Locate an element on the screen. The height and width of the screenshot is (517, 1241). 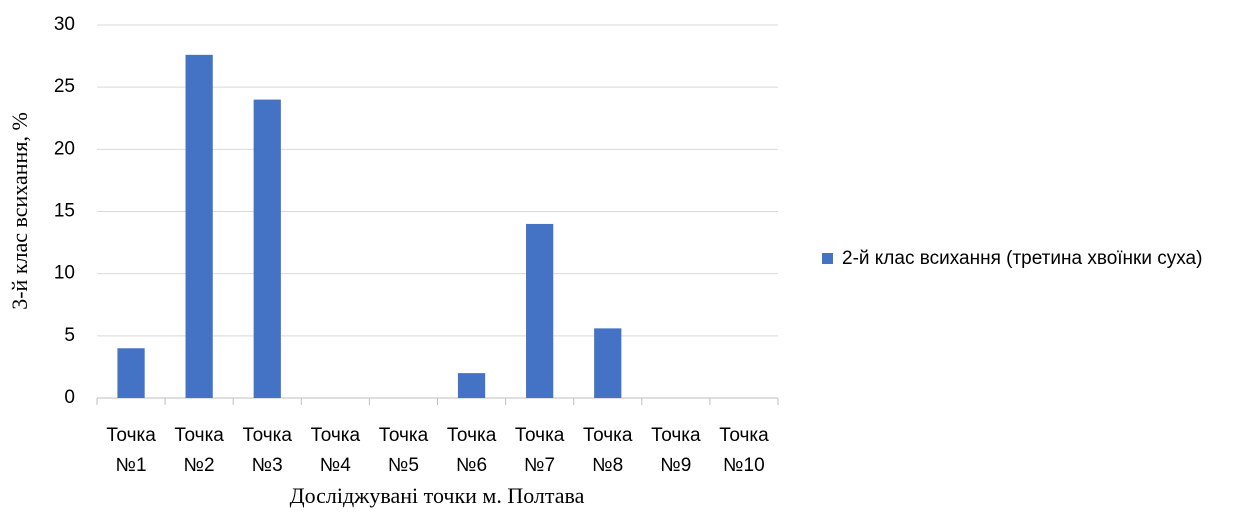
y-tick-label: 30 is located at coordinates (64, 24).